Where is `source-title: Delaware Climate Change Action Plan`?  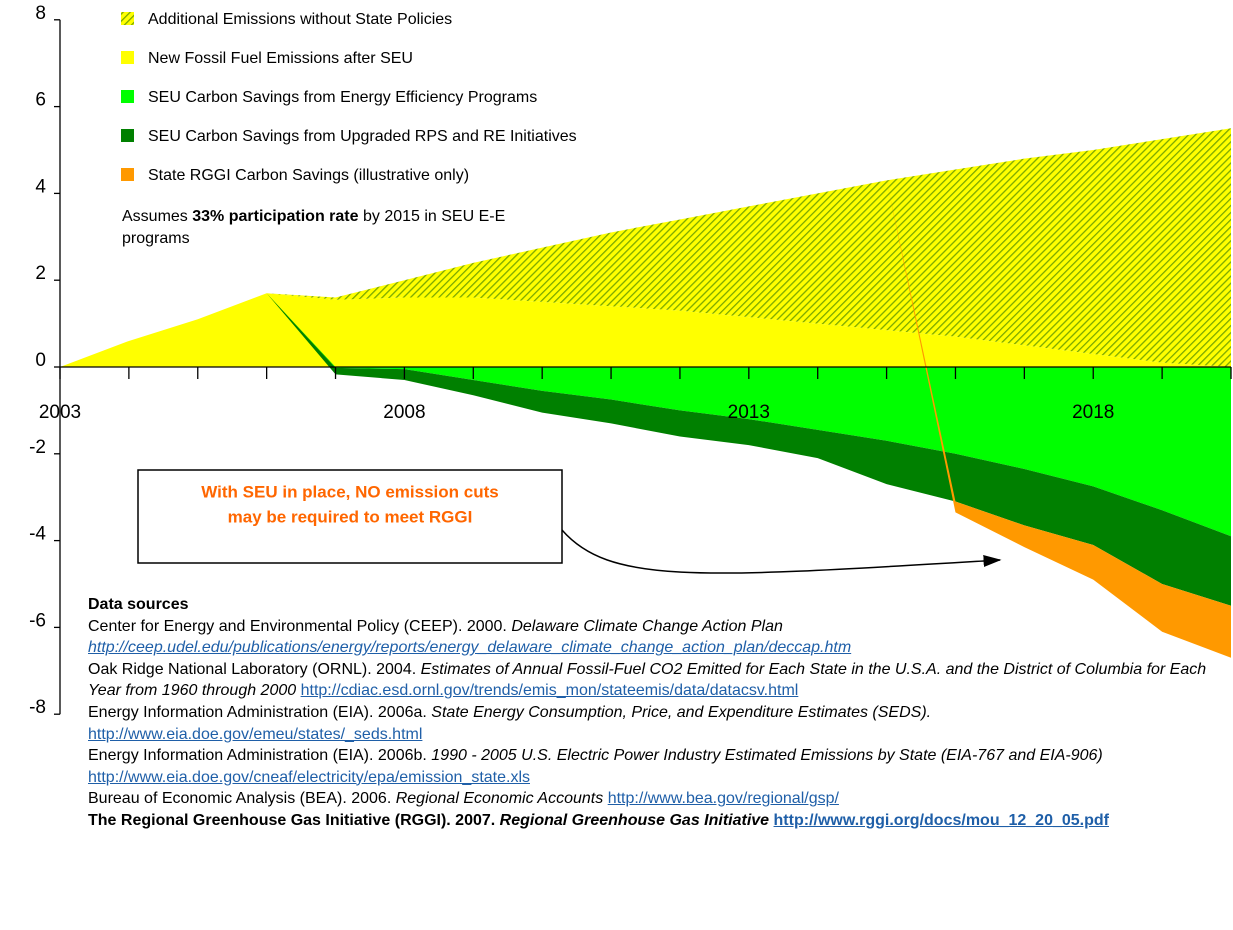
source-title: Delaware Climate Change Action Plan is located at coordinates (647, 626).